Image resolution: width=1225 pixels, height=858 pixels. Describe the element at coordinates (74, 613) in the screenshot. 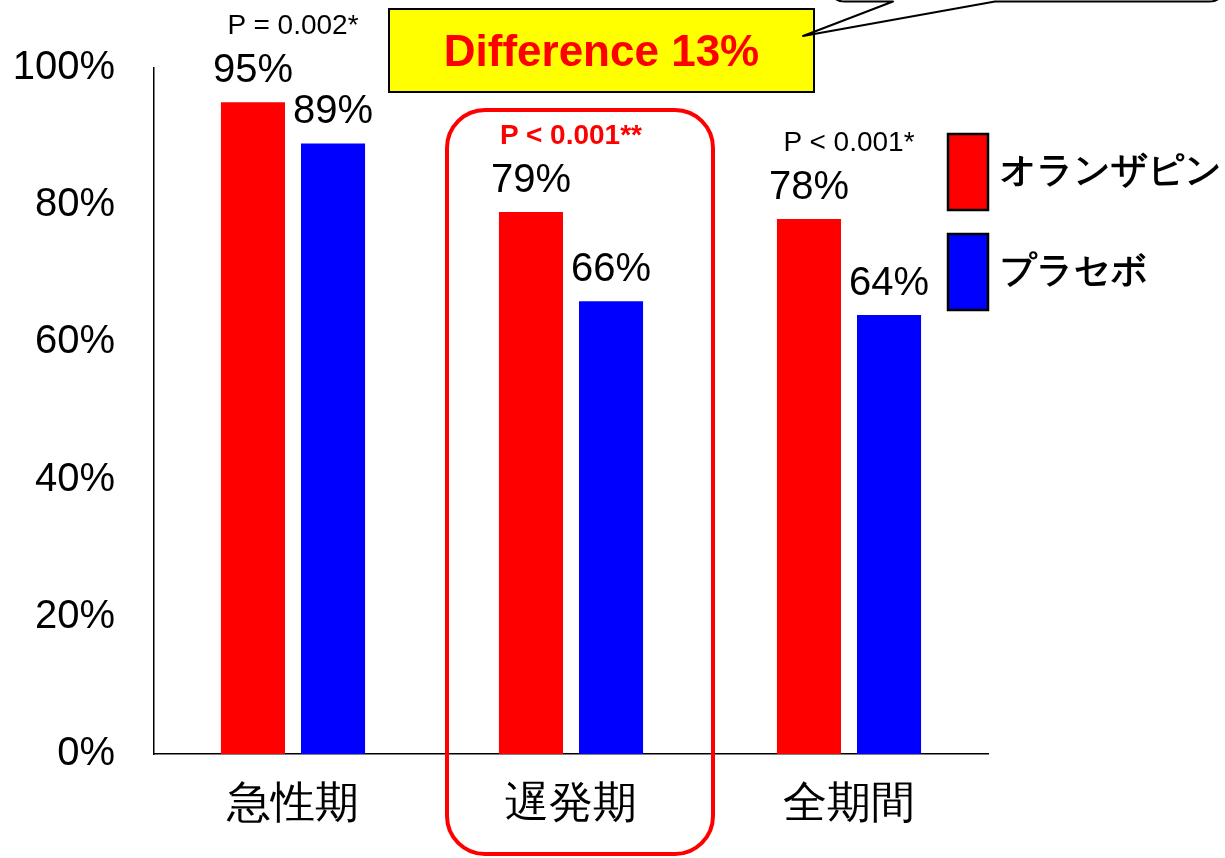

I see `y-tick-label: 20%` at that location.